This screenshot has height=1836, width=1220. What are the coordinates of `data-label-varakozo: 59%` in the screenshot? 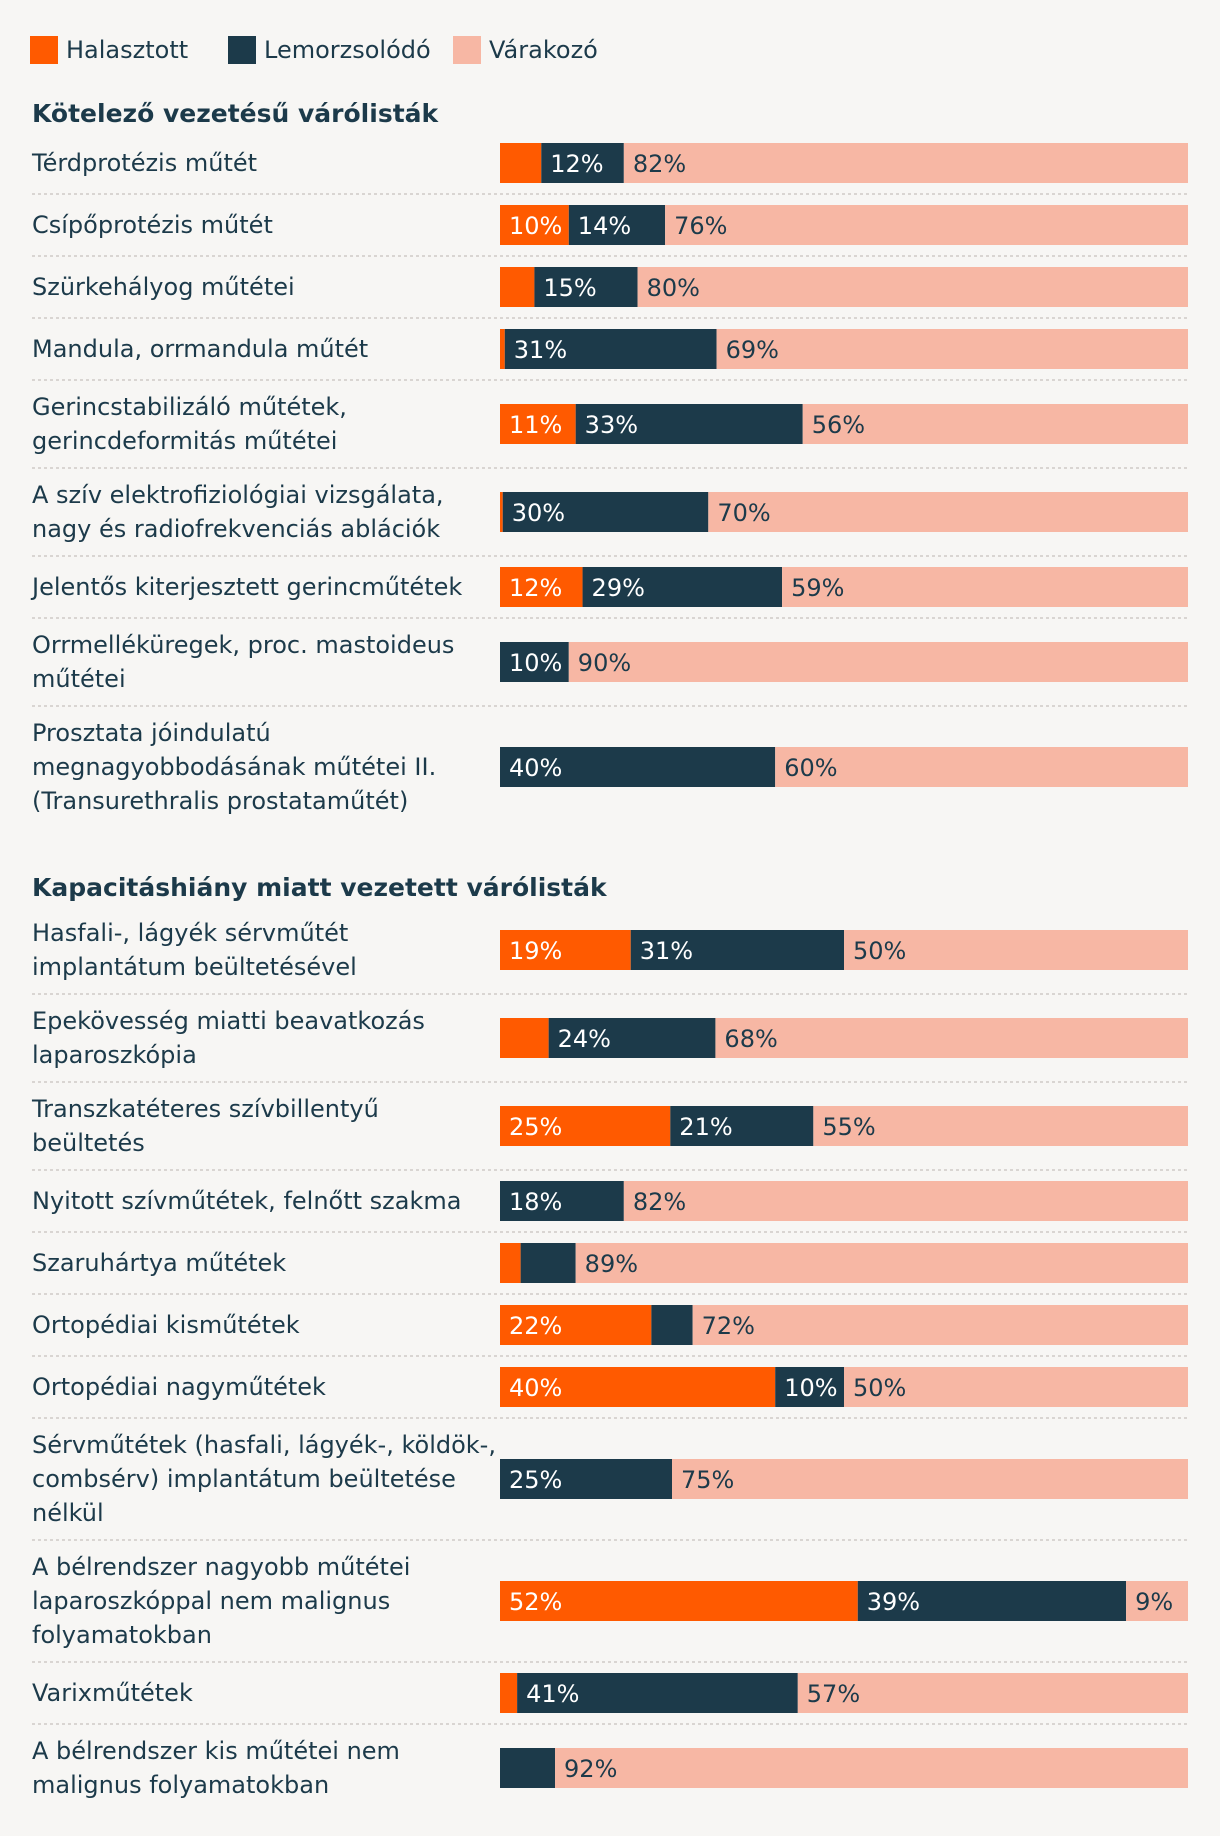 It's located at (817, 588).